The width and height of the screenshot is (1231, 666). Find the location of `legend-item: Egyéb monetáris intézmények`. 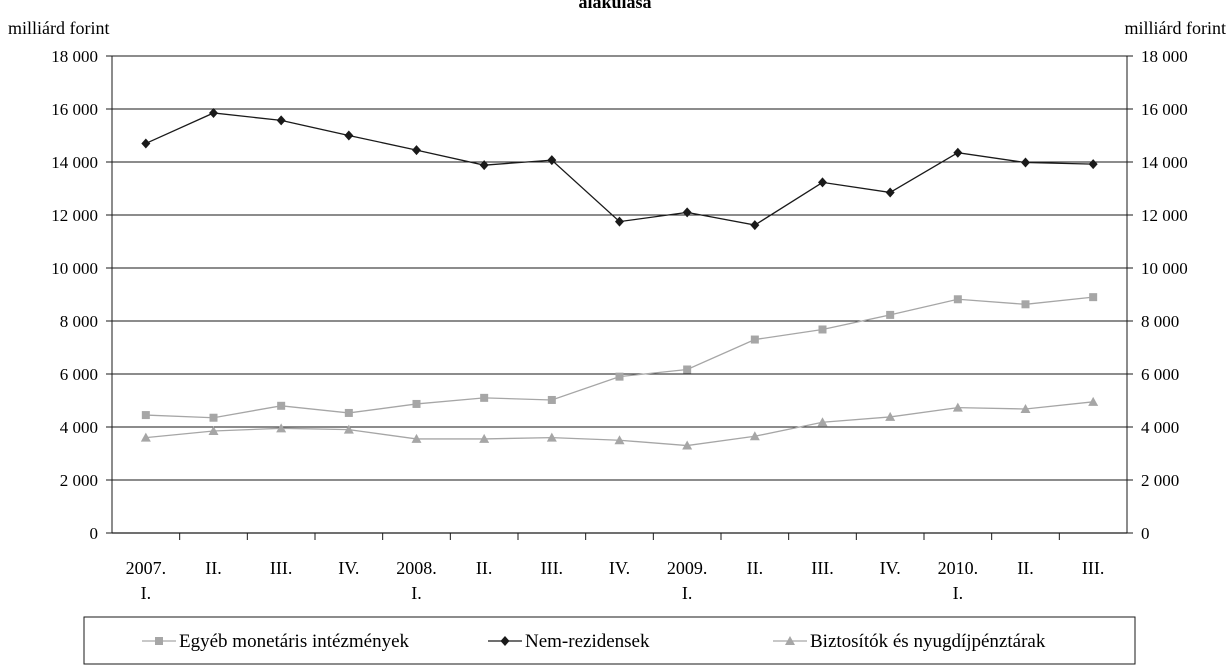

legend-item: Egyéb monetáris intézmények is located at coordinates (276, 641).